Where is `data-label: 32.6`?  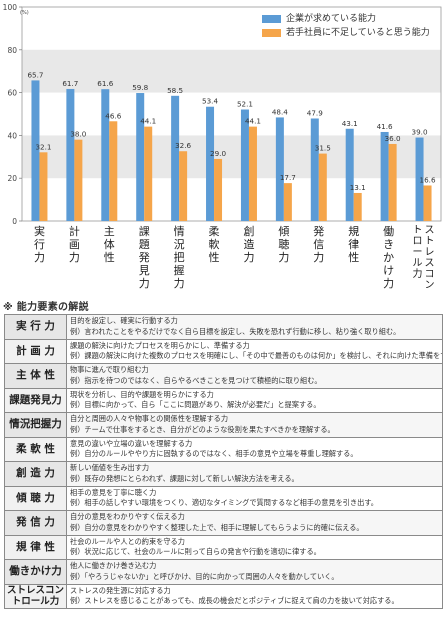
data-label: 32.6 is located at coordinates (183, 145).